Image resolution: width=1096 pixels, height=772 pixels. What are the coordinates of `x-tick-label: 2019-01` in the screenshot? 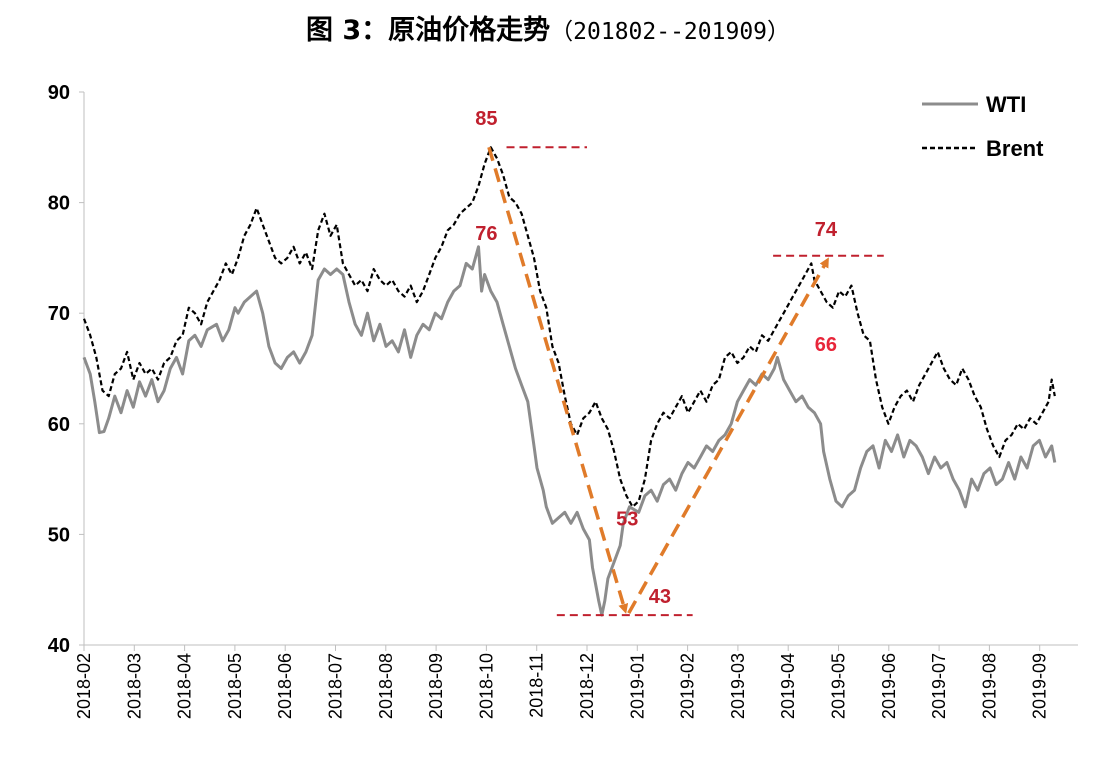 It's located at (637, 686).